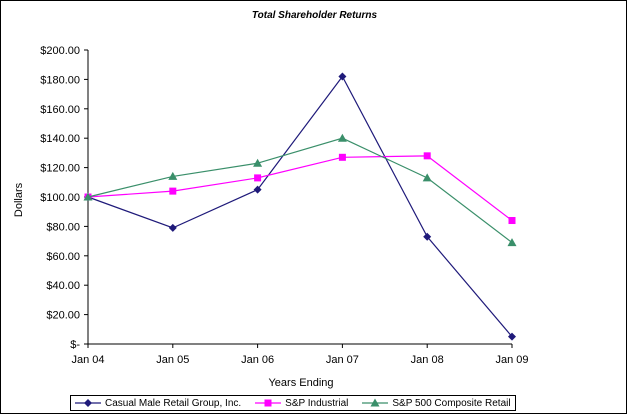 The image size is (629, 416). I want to click on x-tick-label: Jan 07, so click(342, 360).